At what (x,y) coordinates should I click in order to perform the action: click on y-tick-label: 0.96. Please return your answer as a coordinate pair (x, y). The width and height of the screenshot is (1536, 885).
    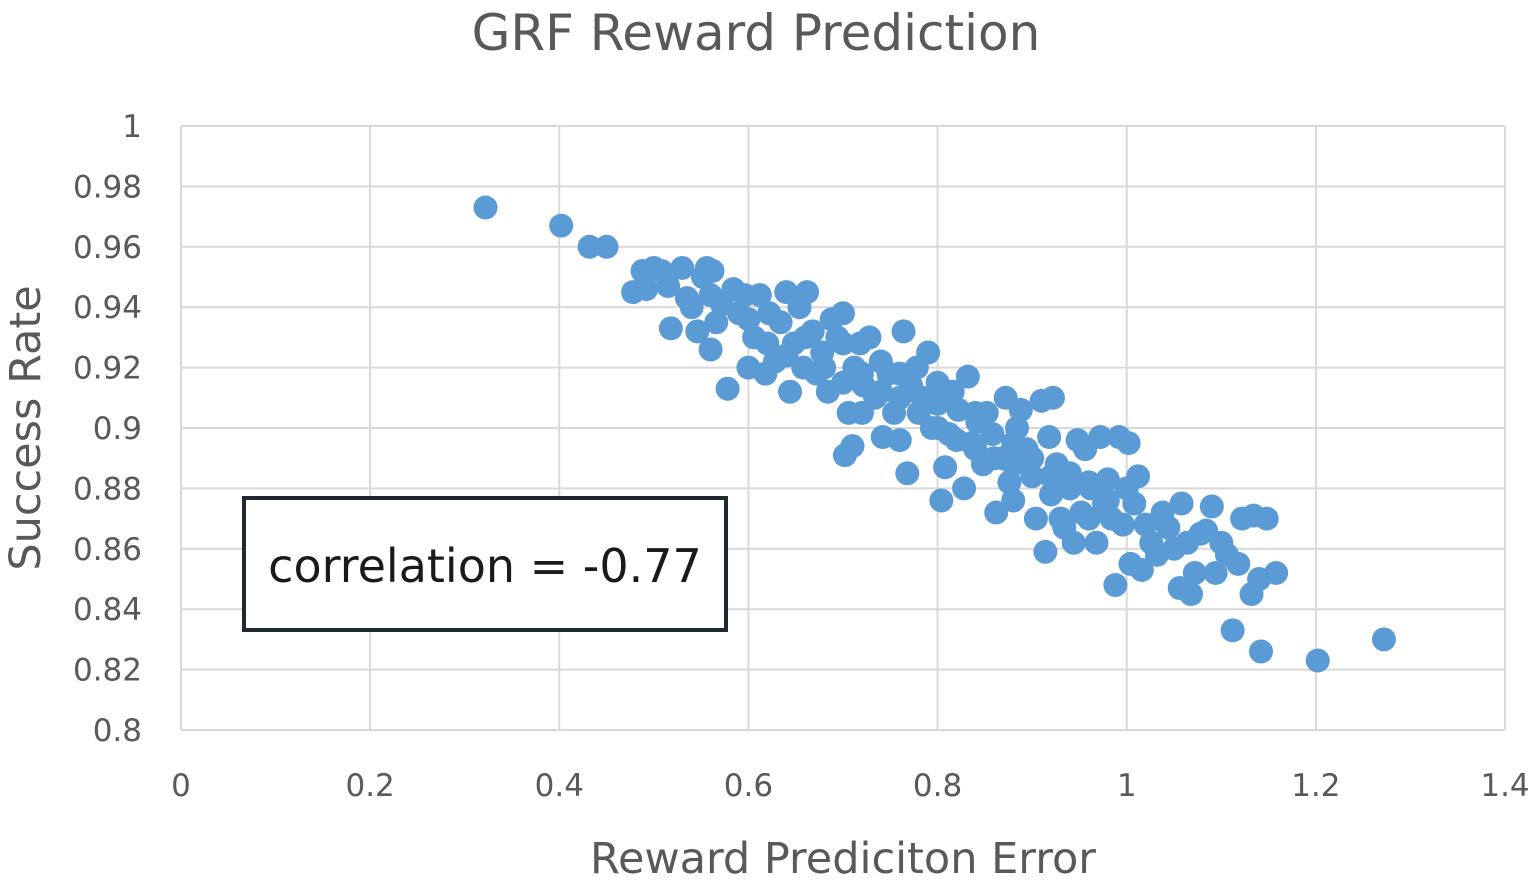
    Looking at the image, I should click on (107, 248).